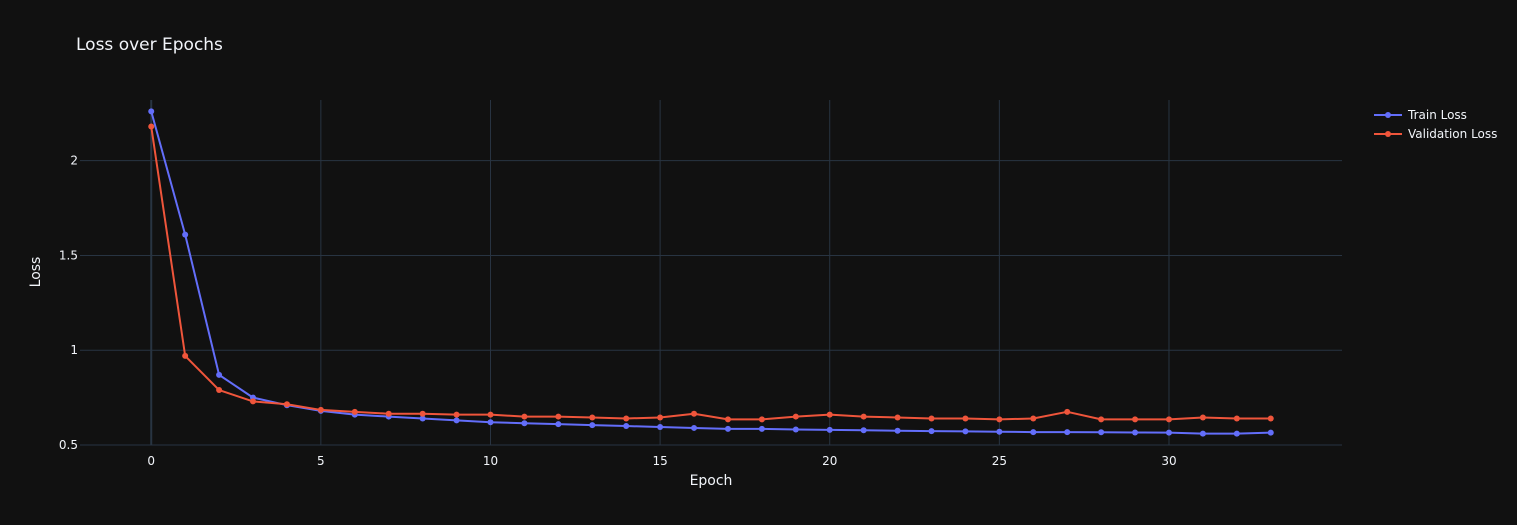  I want to click on y-axis-label: Loss, so click(36, 272).